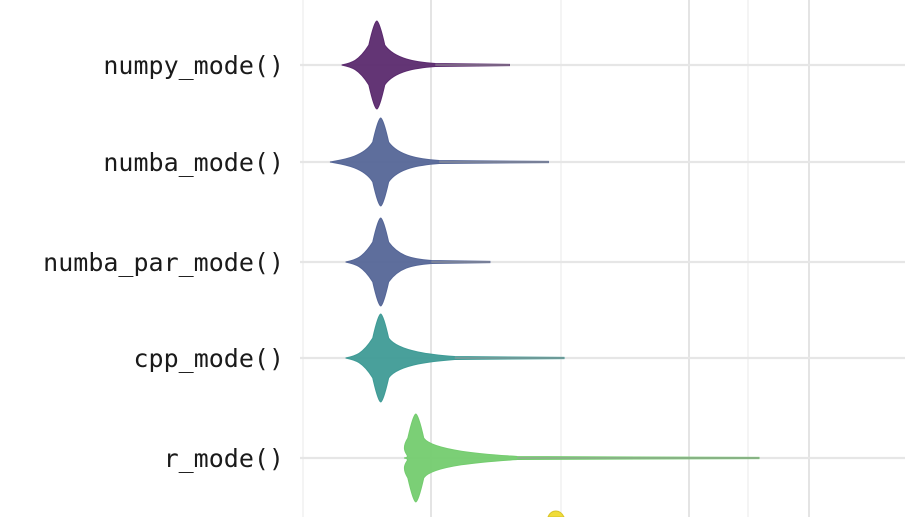  I want to click on y-tick-label: numba_mode(), so click(193, 162).